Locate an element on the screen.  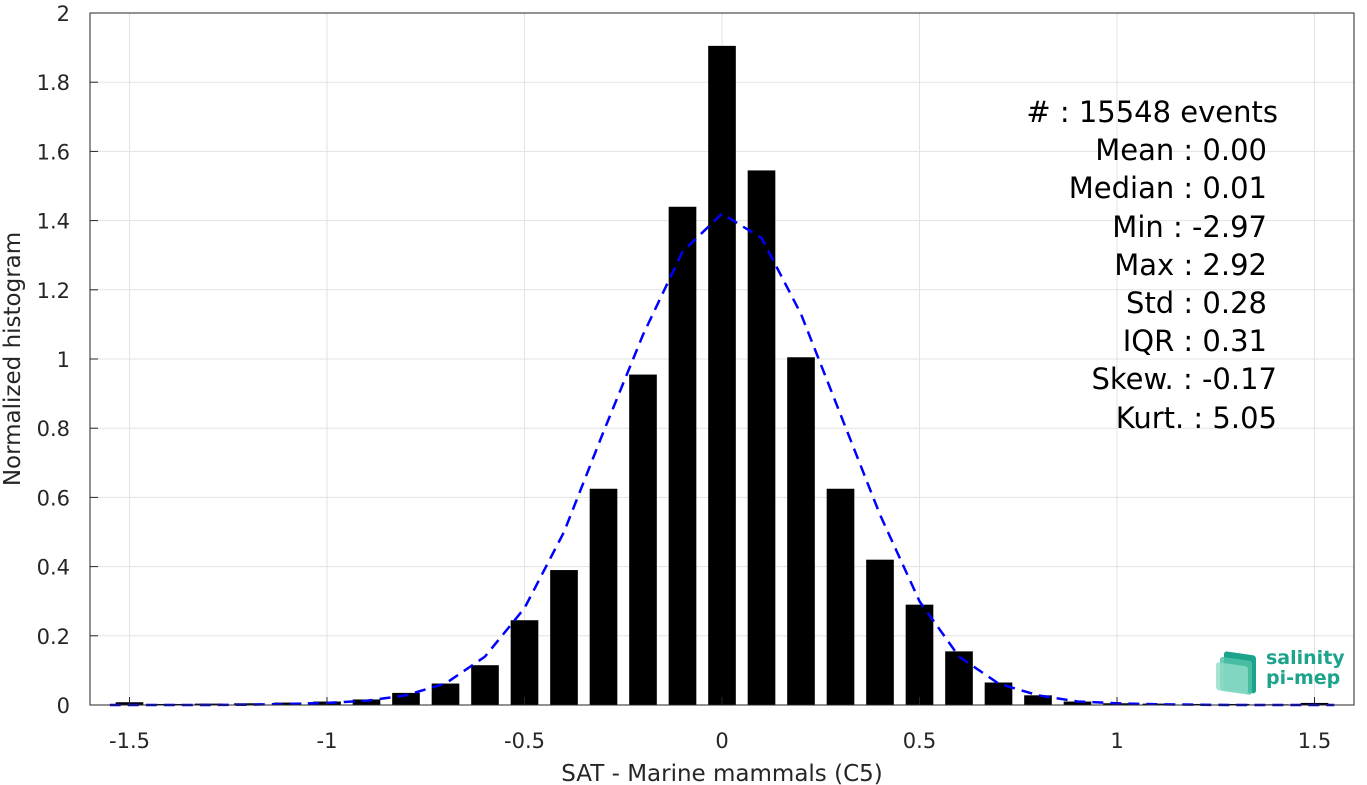
y-tick-label: 0.6 is located at coordinates (53, 498).